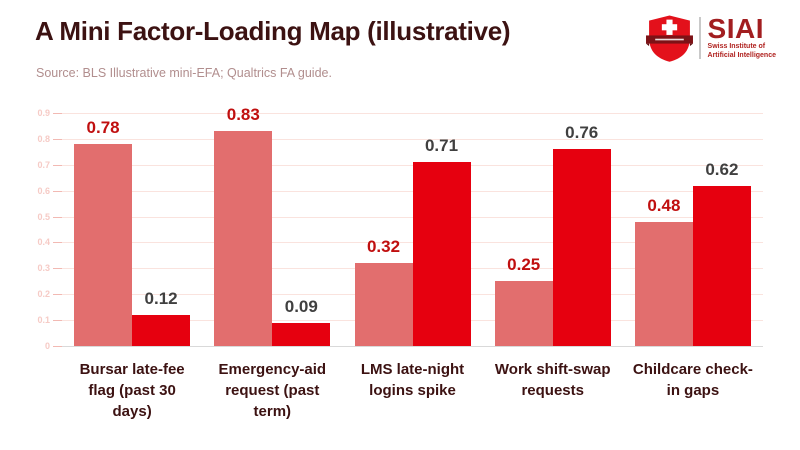 The height and width of the screenshot is (450, 800). What do you see at coordinates (103, 245) in the screenshot?
I see `bar-series_1-cat1` at bounding box center [103, 245].